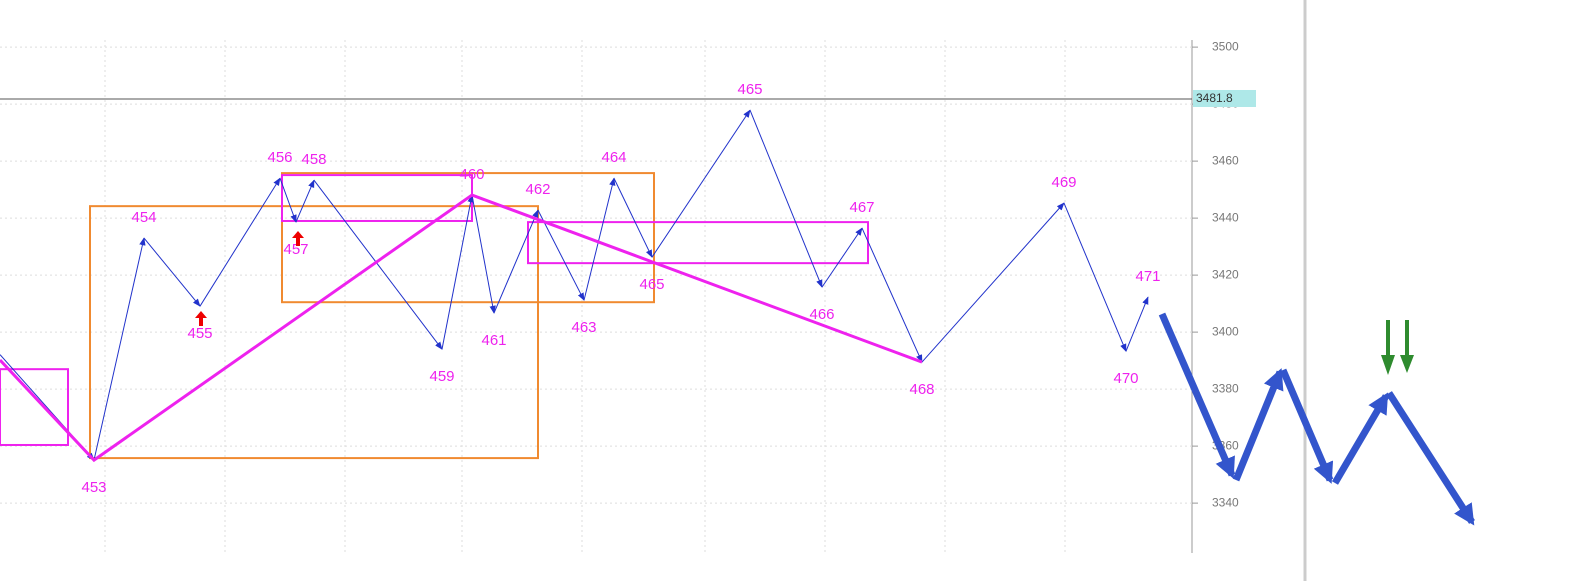 The height and width of the screenshot is (586, 1569). What do you see at coordinates (441, 376) in the screenshot?
I see `pivot-label: 459` at bounding box center [441, 376].